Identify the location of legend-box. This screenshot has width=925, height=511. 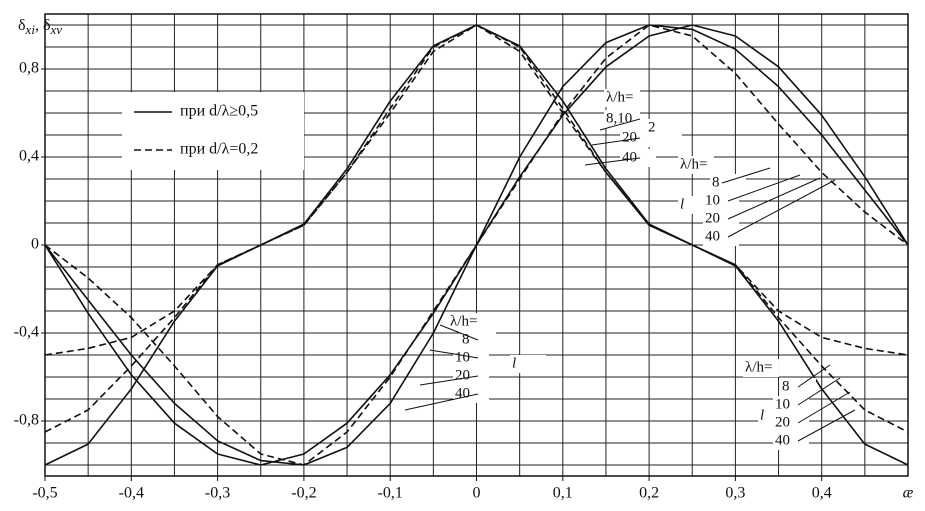
(213, 131).